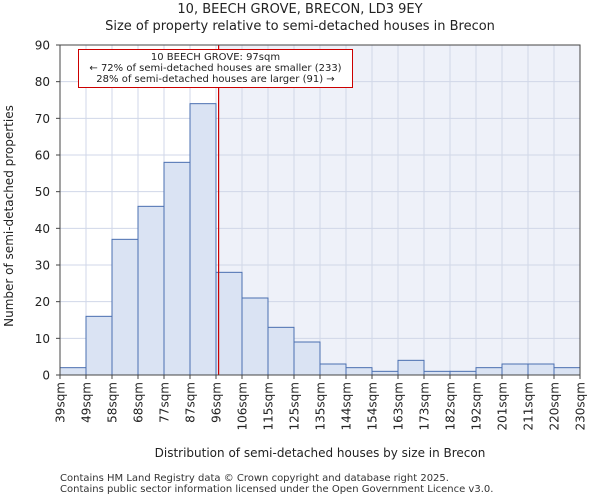 The width and height of the screenshot is (600, 500). Describe the element at coordinates (269, 406) in the screenshot. I see `x-tick-label: 115sqm` at that location.